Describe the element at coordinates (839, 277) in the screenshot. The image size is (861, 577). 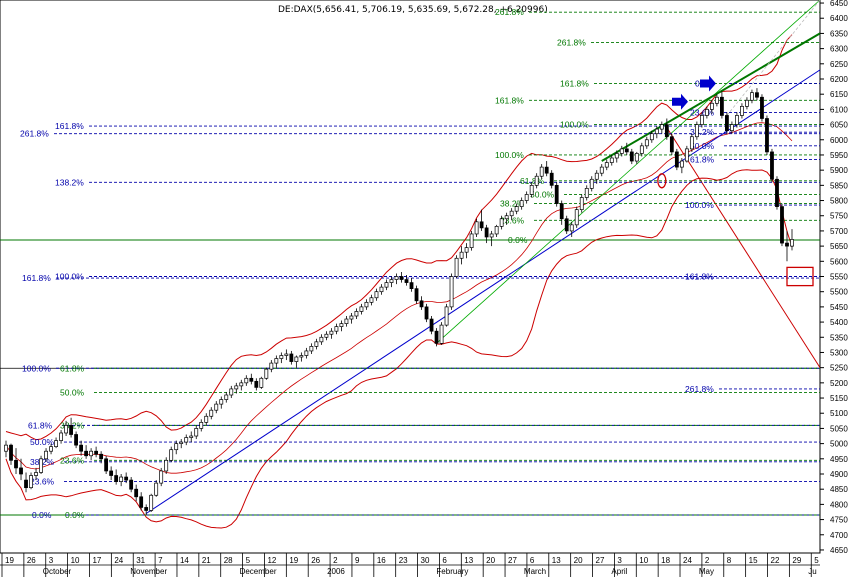
I see `y-tick-label: 5550` at that location.